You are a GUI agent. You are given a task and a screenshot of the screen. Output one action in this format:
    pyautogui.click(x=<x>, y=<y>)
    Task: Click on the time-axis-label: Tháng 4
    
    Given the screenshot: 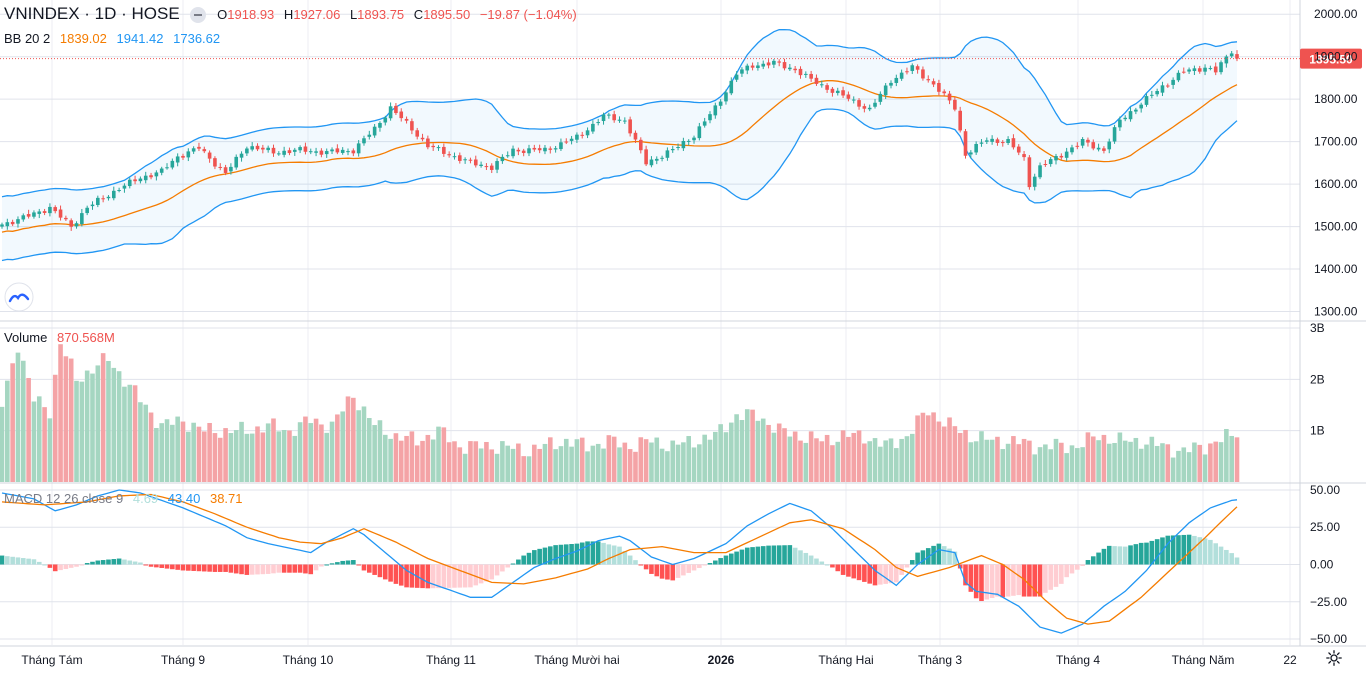 What is the action you would take?
    pyautogui.click(x=1078, y=660)
    